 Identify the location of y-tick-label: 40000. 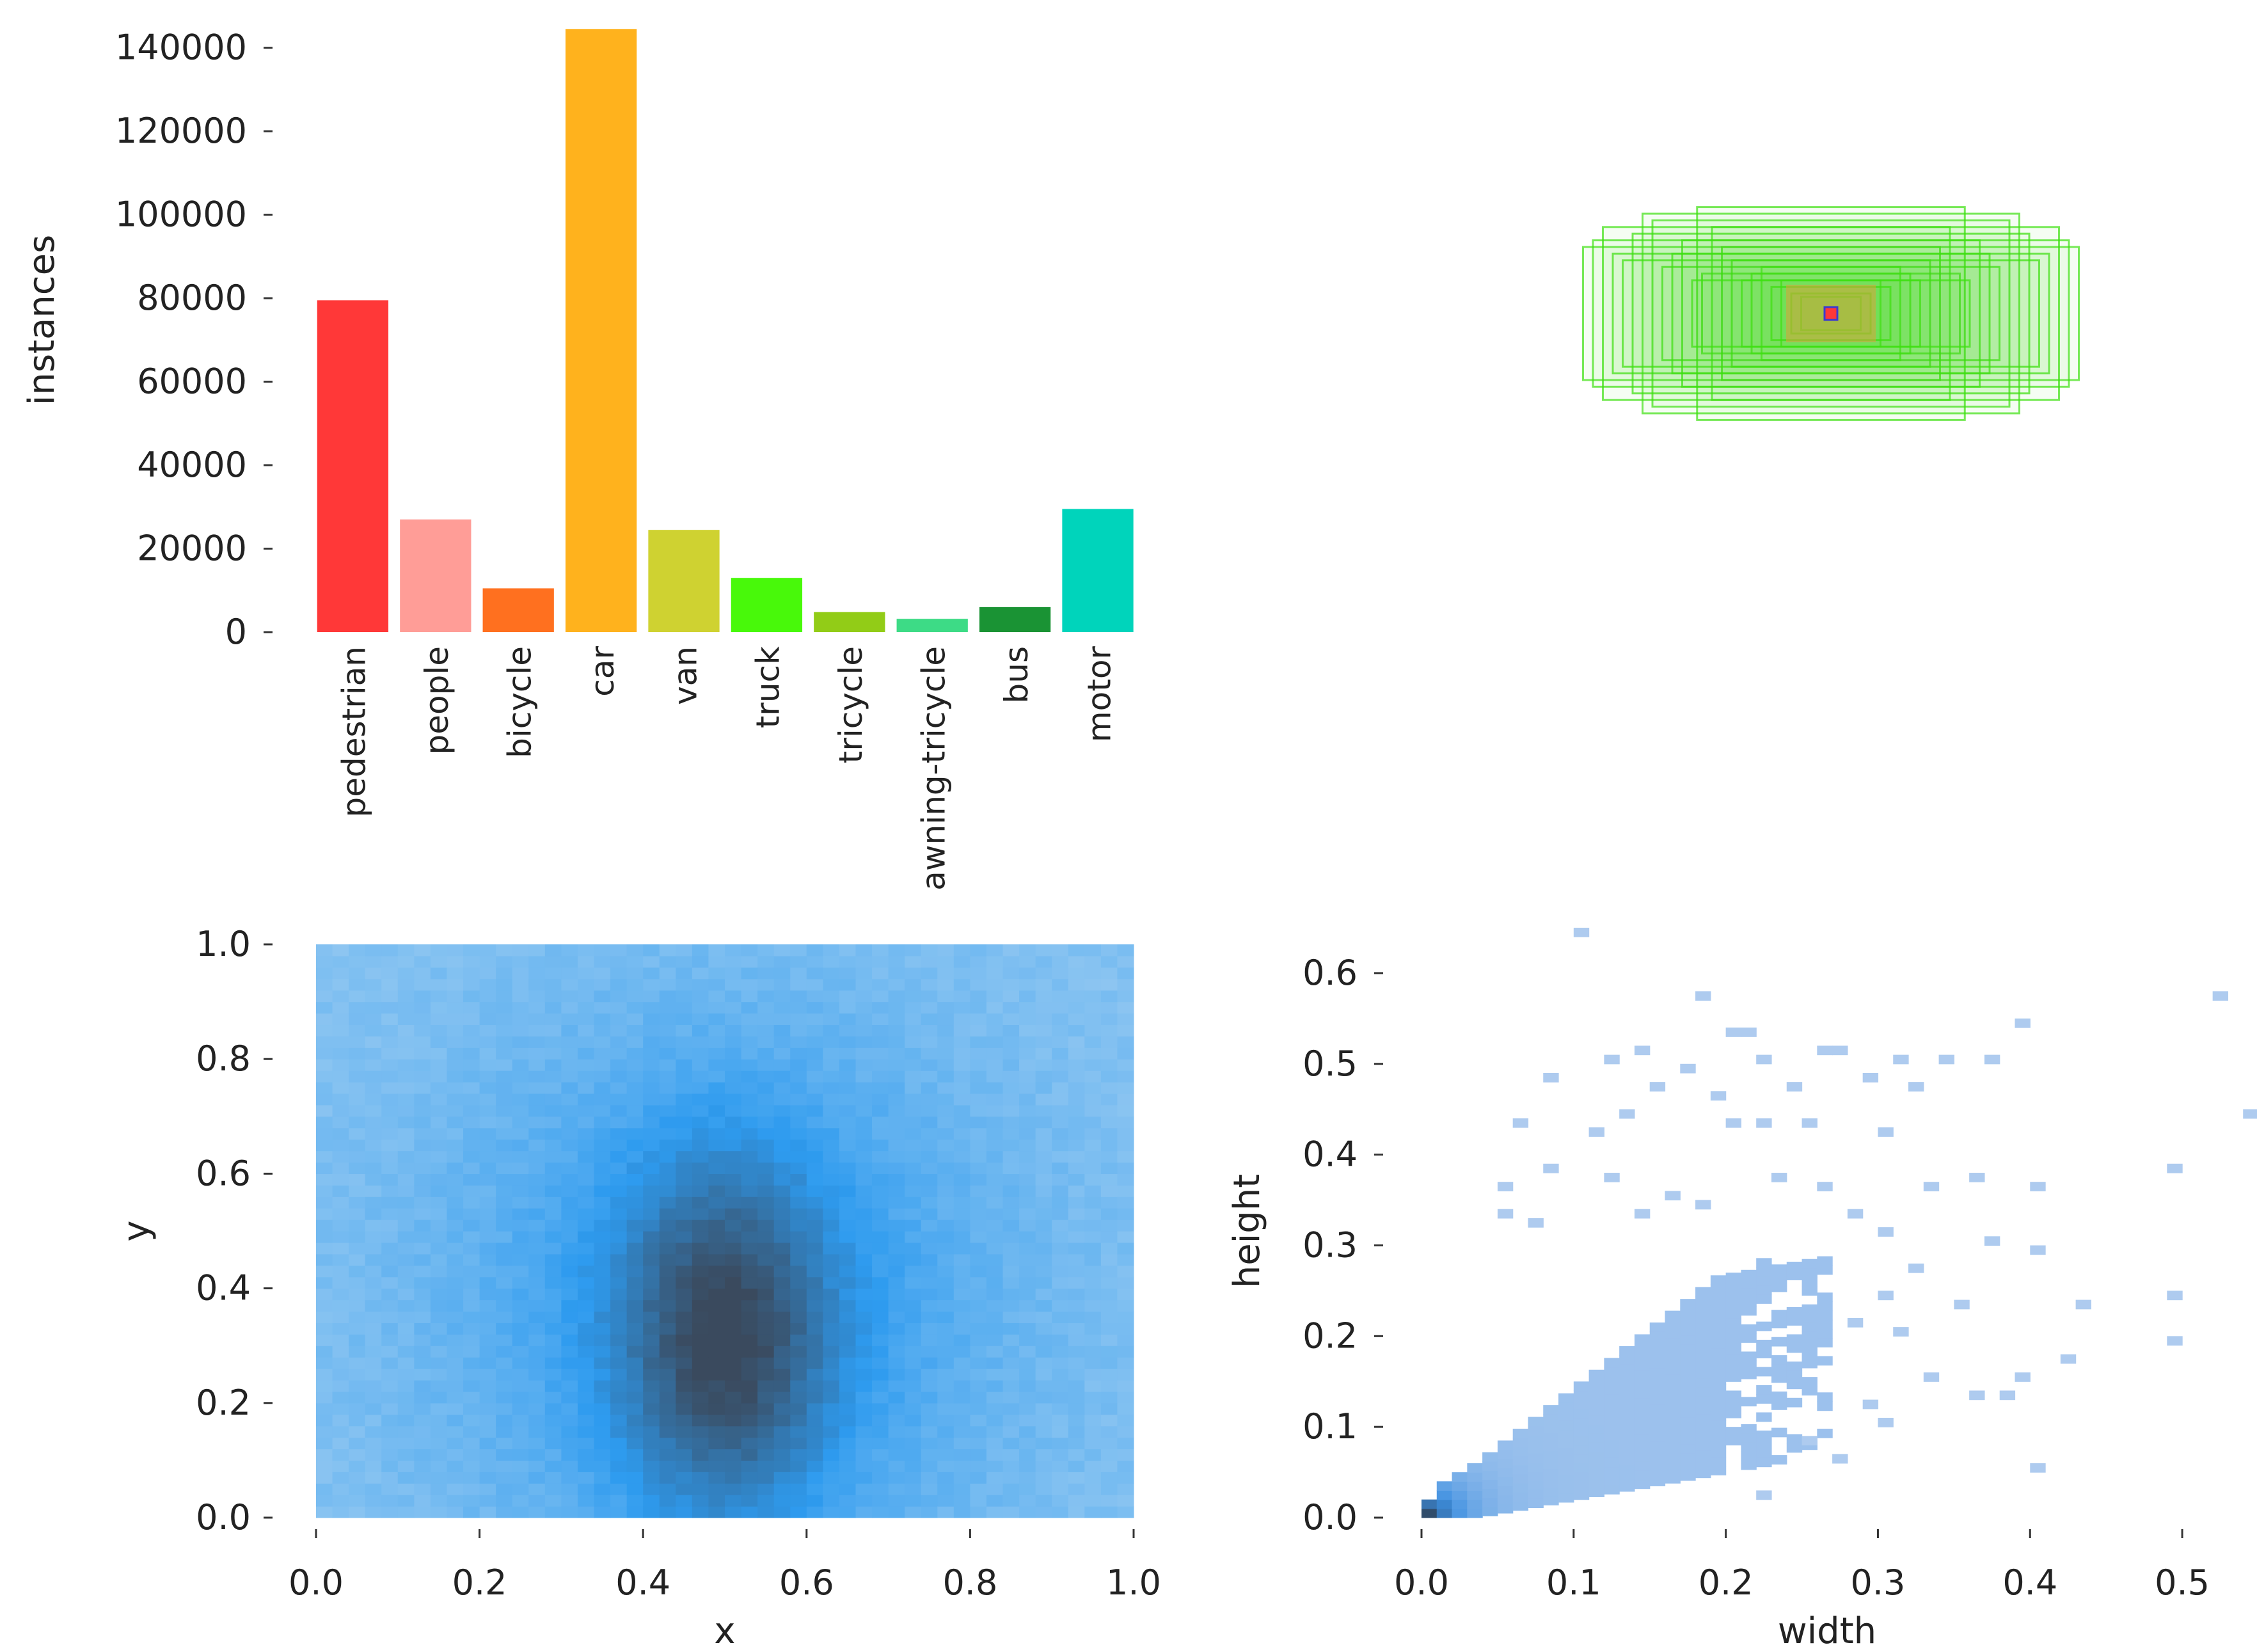
(192, 465).